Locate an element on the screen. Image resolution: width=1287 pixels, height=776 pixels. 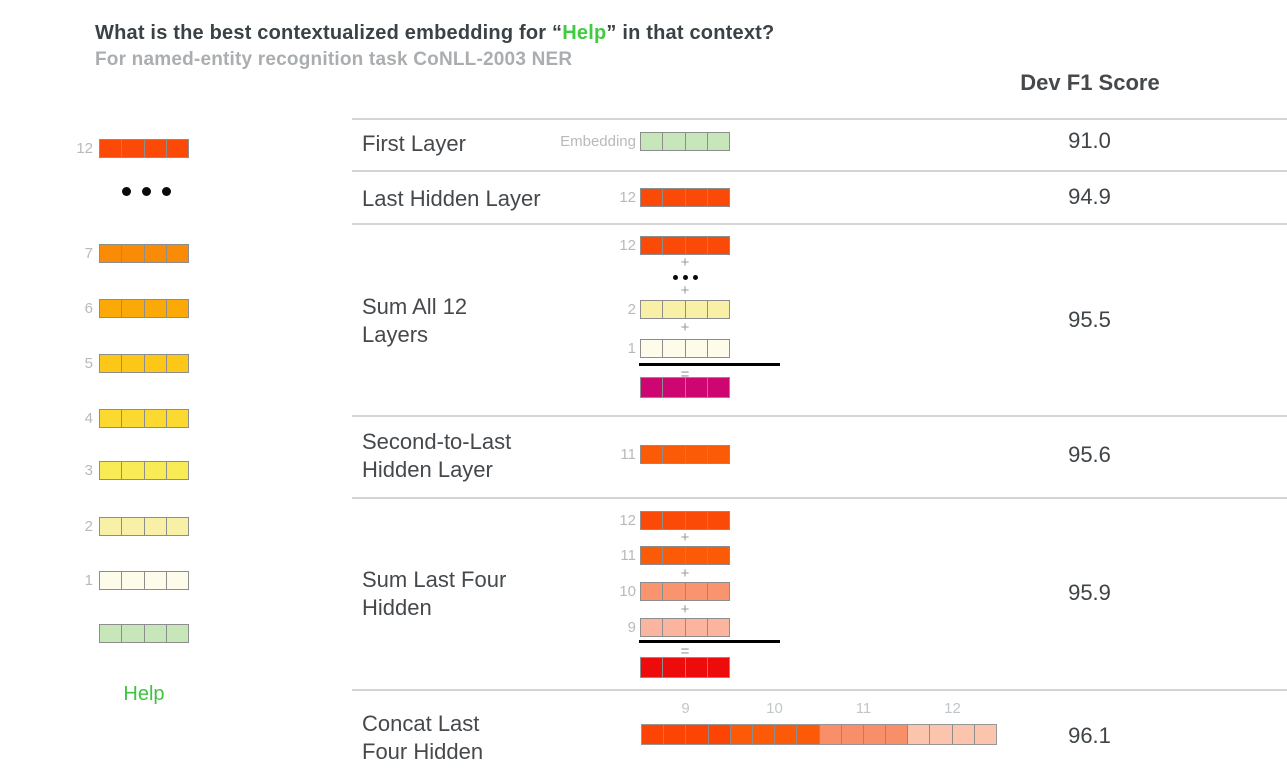
layer-number-label: 1 is located at coordinates (88, 580).